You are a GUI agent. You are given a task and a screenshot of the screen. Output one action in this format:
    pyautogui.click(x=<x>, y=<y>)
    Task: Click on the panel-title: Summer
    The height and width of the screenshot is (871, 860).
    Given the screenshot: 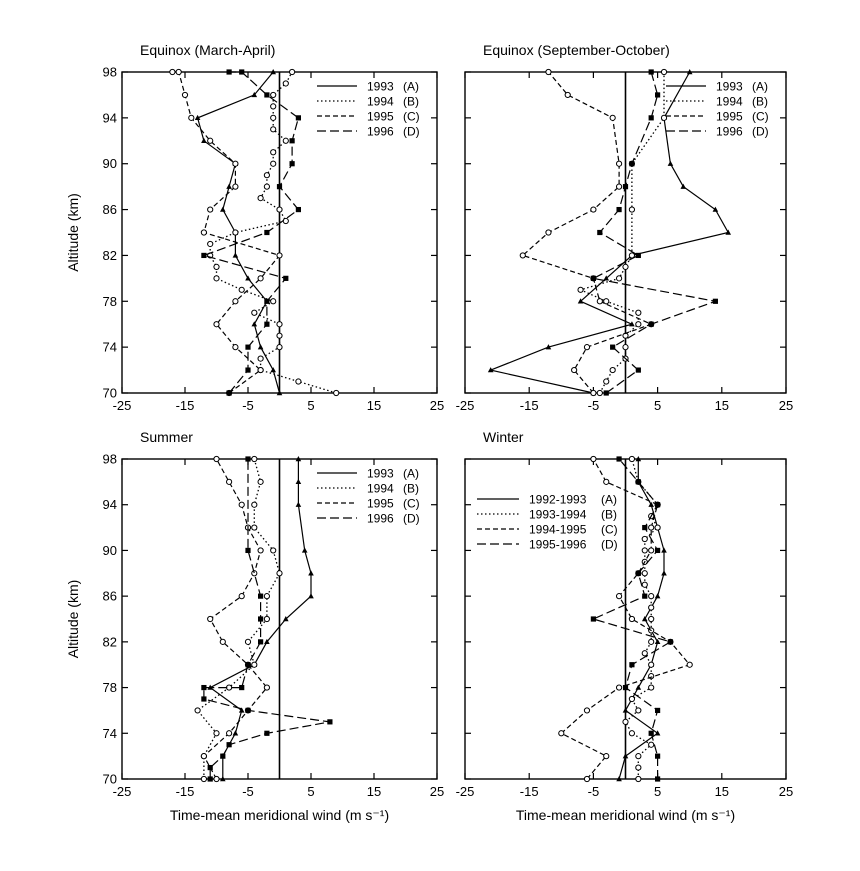 What is the action you would take?
    pyautogui.click(x=166, y=437)
    